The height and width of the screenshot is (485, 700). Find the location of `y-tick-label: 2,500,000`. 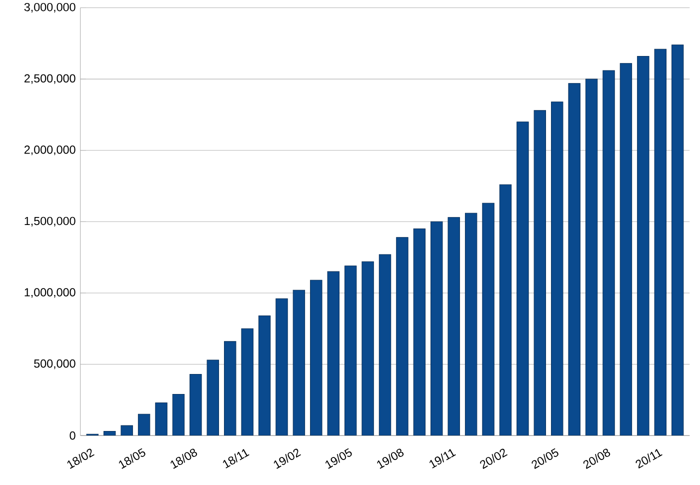

y-tick-label: 2,500,000 is located at coordinates (50, 79).